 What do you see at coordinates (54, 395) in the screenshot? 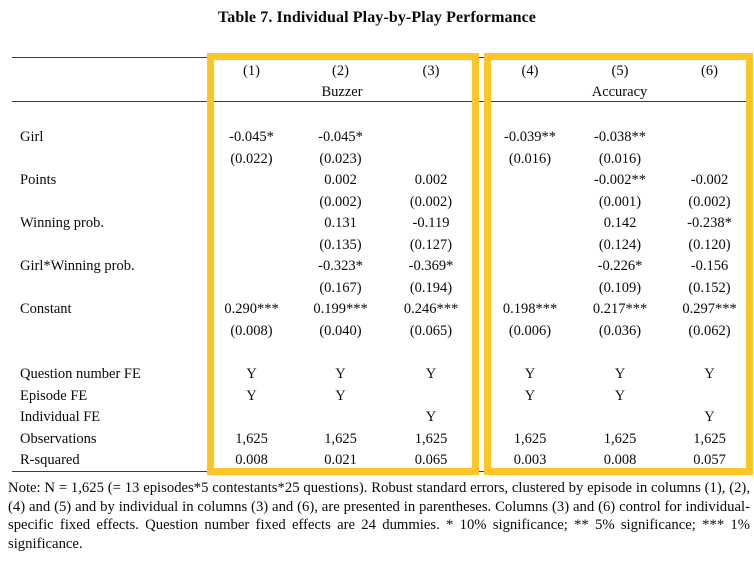
I see `stat-label: Episode FE` at bounding box center [54, 395].